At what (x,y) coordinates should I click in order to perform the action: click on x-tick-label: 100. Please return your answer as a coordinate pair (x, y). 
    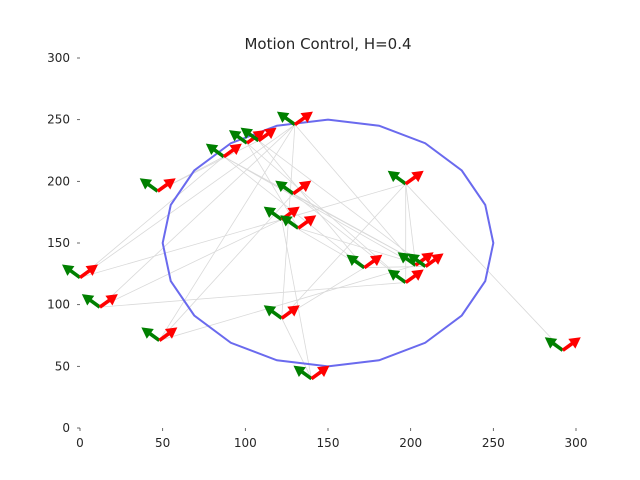
    Looking at the image, I should click on (245, 443).